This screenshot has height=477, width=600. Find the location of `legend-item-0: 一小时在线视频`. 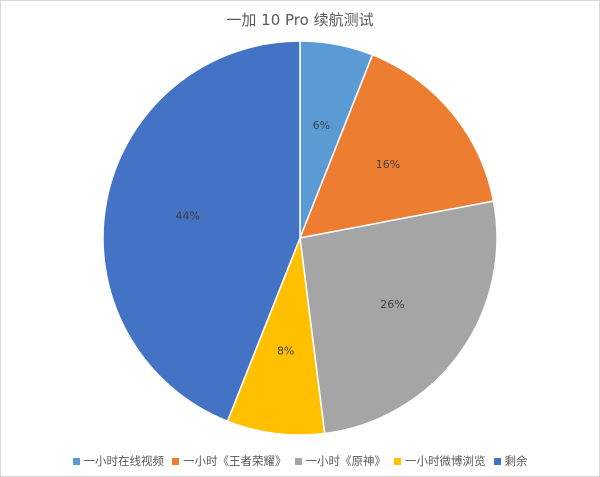

legend-item-0: 一小时在线视频 is located at coordinates (118, 461).